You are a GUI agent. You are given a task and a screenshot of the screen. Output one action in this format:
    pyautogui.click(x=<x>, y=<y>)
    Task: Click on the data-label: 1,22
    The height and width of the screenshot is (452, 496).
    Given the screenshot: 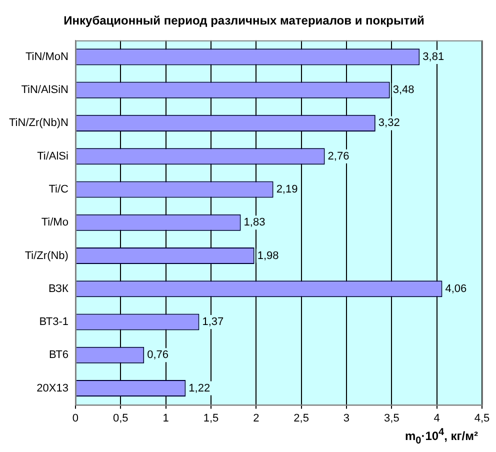 What is the action you would take?
    pyautogui.click(x=199, y=388)
    